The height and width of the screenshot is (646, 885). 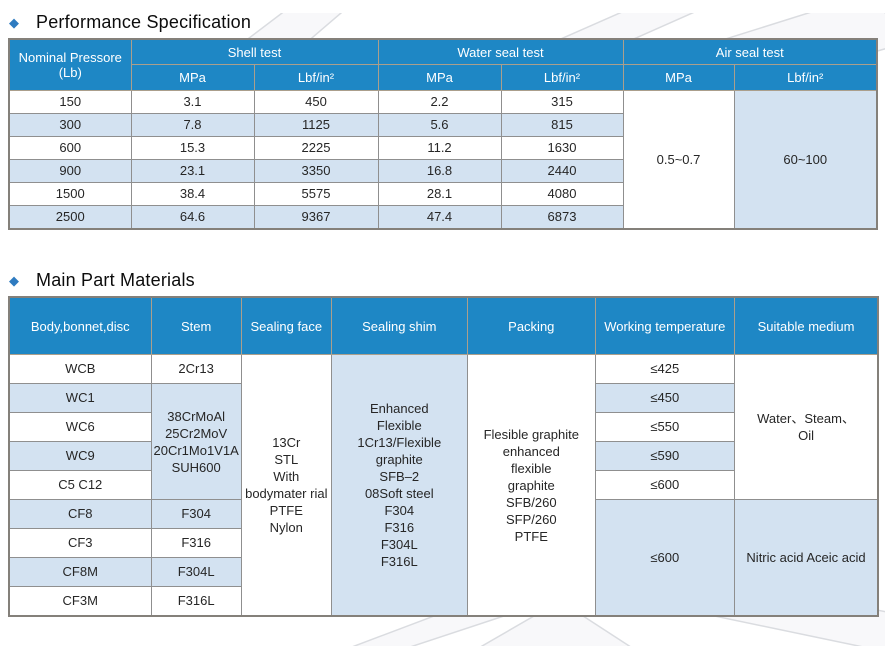 What do you see at coordinates (80, 398) in the screenshot?
I see `table-cell: WC1` at bounding box center [80, 398].